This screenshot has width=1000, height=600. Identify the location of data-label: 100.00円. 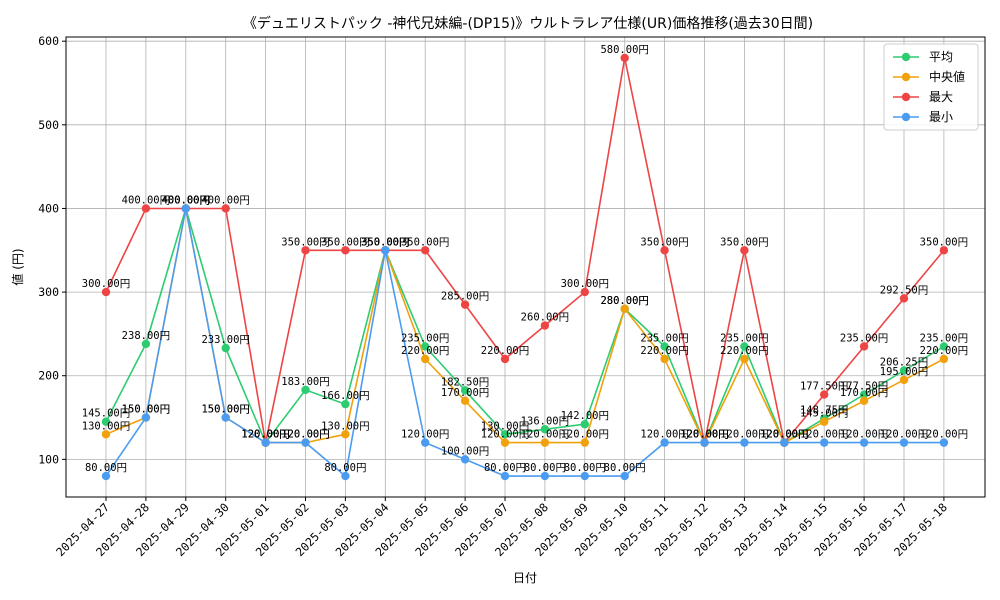
(465, 451).